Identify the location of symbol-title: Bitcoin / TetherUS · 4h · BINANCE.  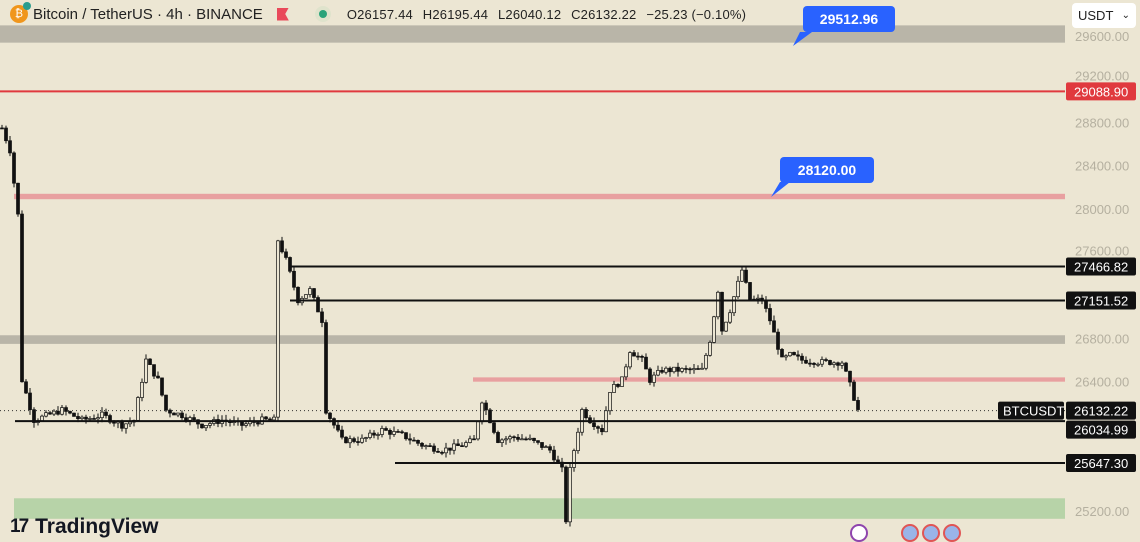
(148, 14).